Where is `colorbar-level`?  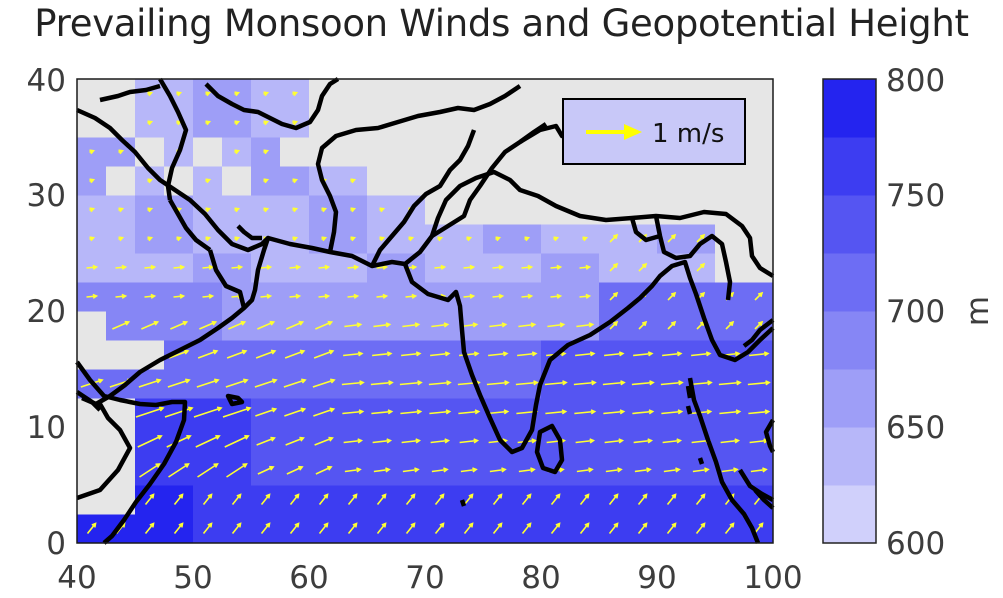
colorbar-level is located at coordinates (849, 224).